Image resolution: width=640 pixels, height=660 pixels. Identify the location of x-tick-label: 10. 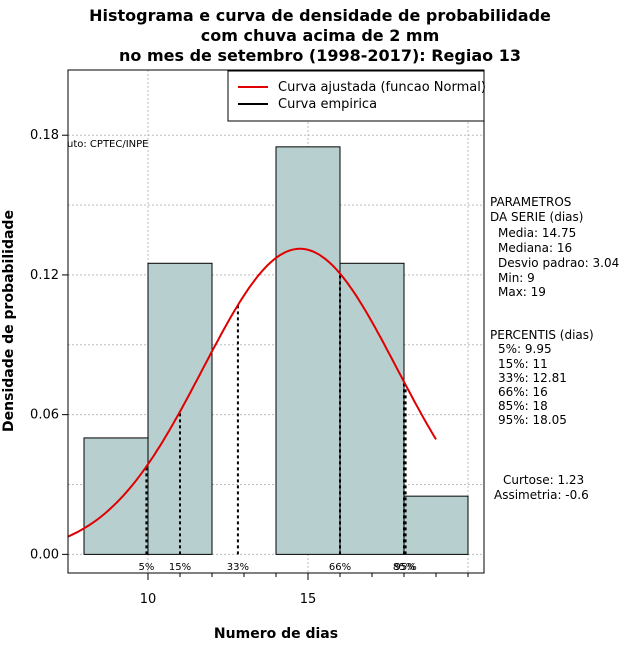
(148, 599).